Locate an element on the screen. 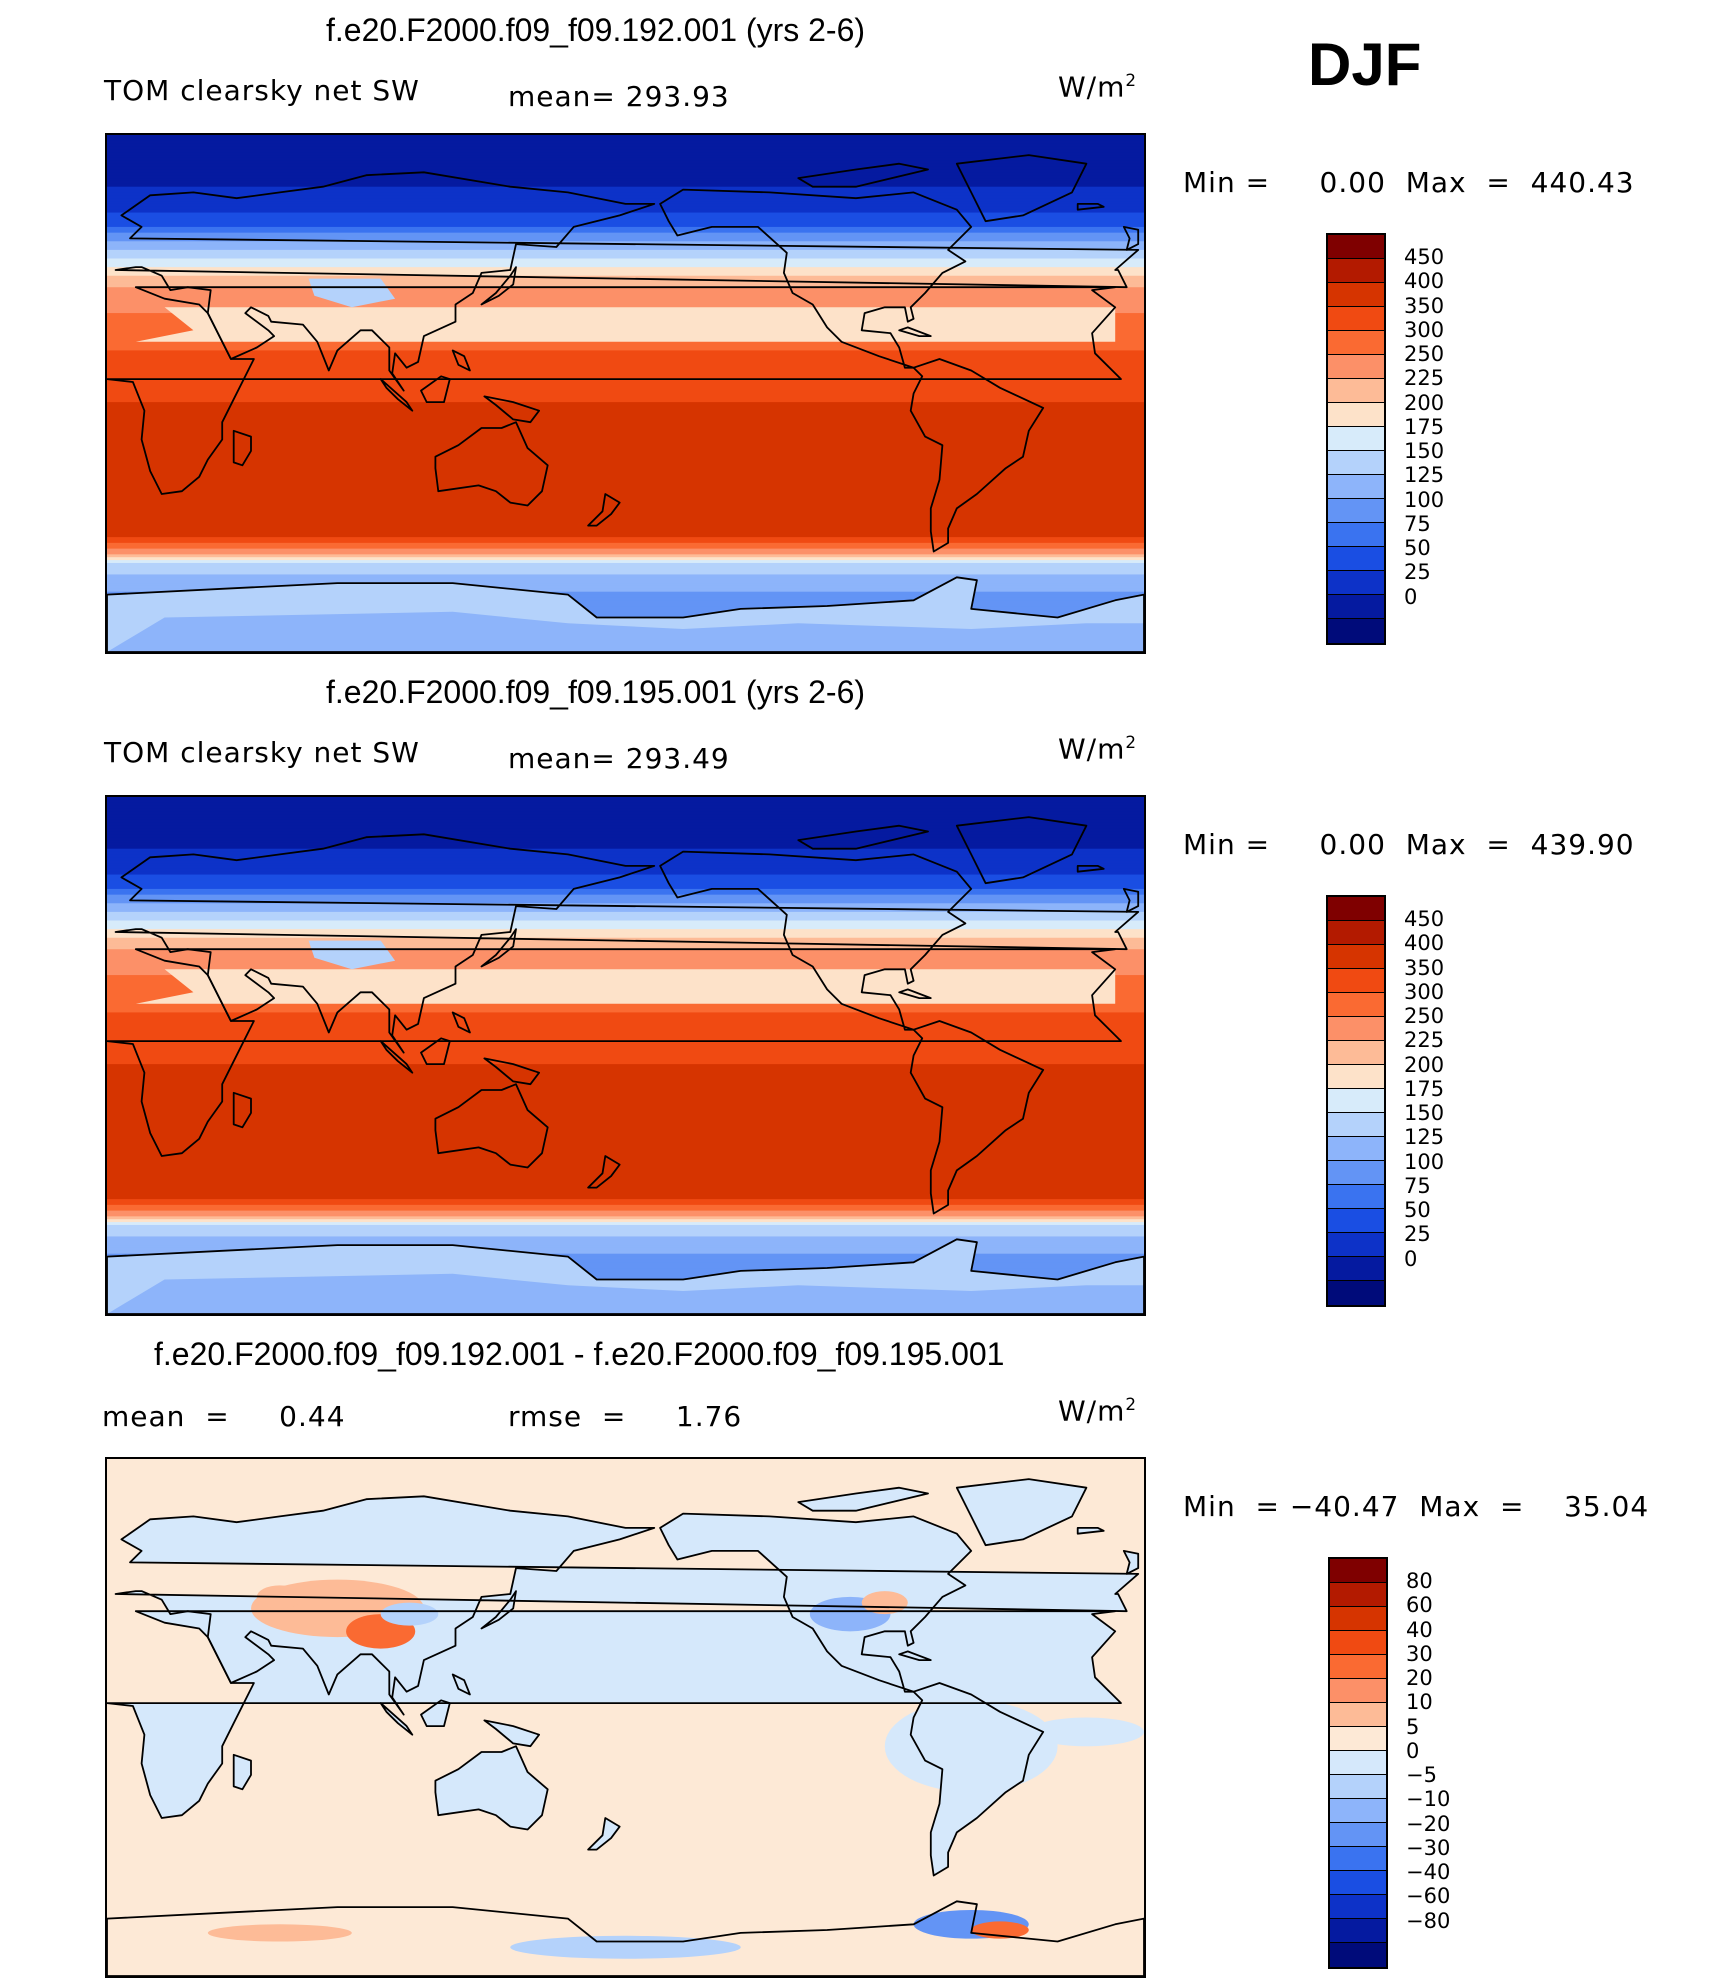  colorbar-tick-label: 40 is located at coordinates (1419, 1629).